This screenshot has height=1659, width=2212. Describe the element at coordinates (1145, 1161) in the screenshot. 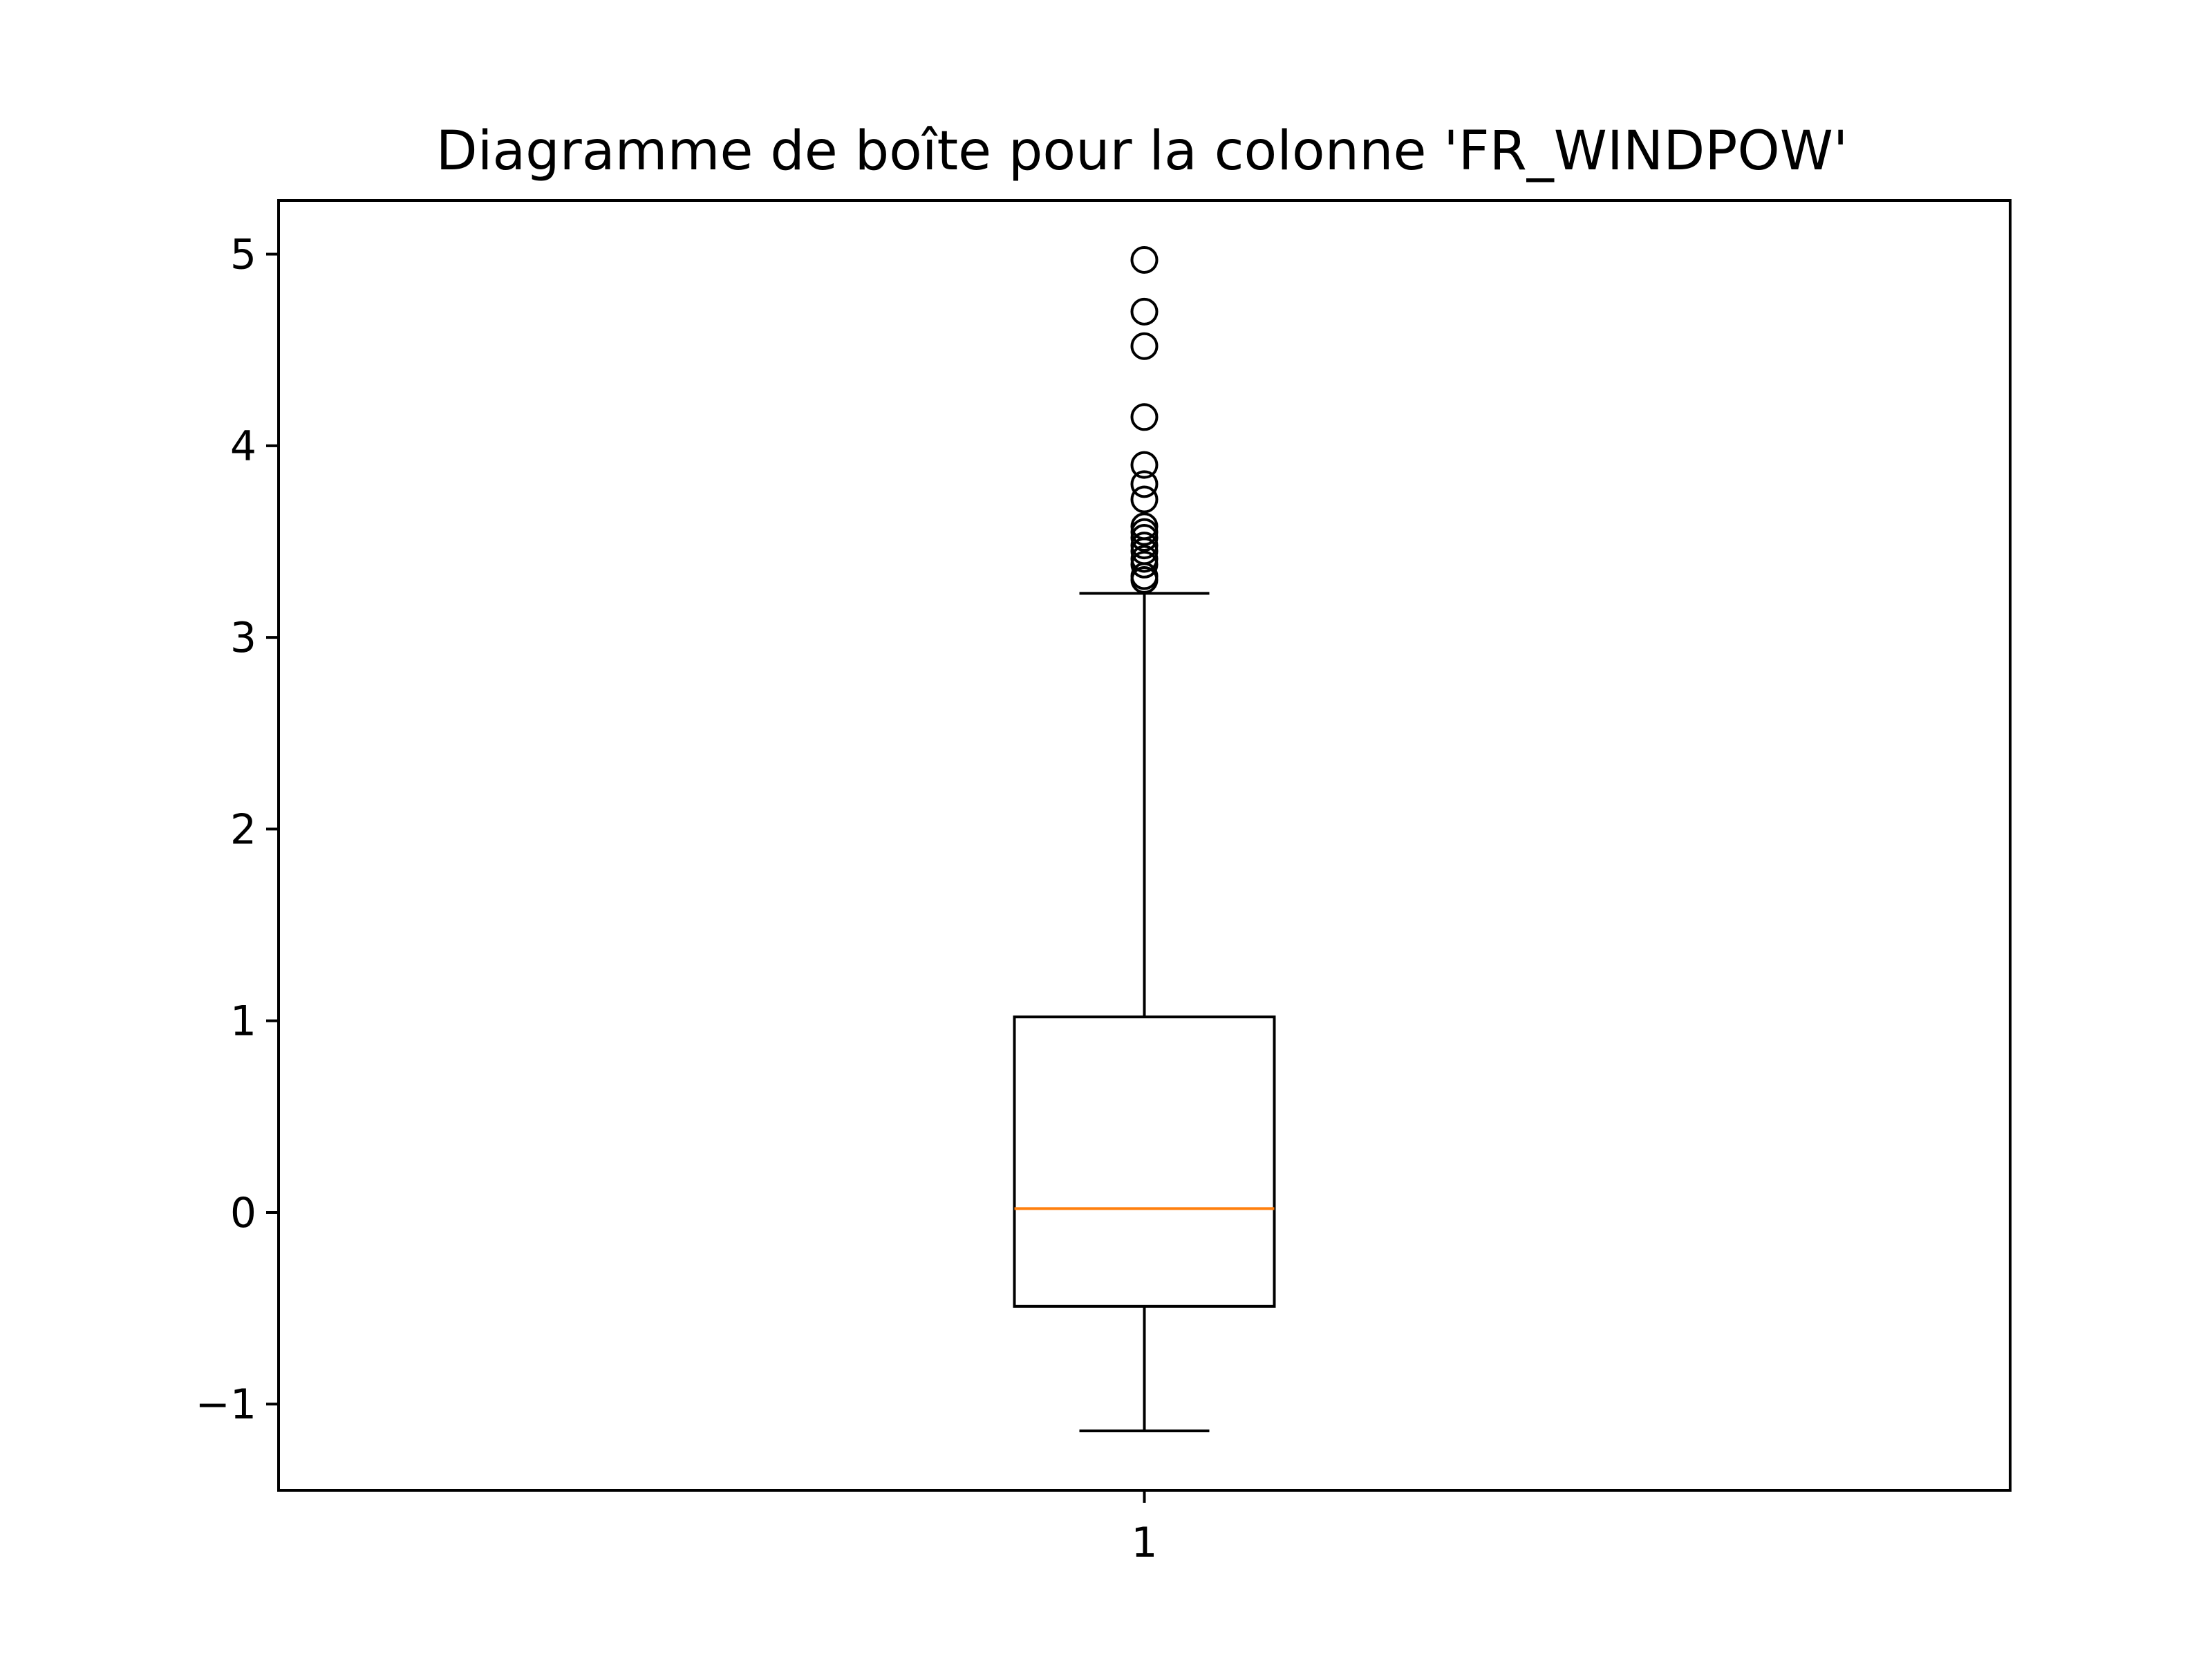

I see `iqr-box` at that location.